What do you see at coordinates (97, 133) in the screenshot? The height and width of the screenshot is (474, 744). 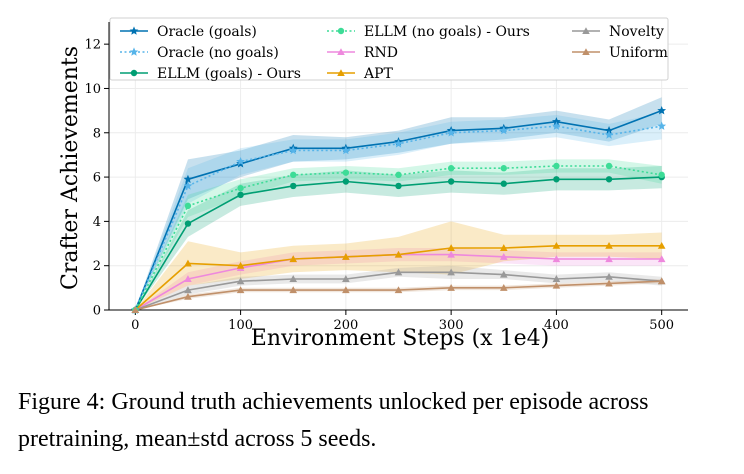 I see `y-tick-label: 8` at bounding box center [97, 133].